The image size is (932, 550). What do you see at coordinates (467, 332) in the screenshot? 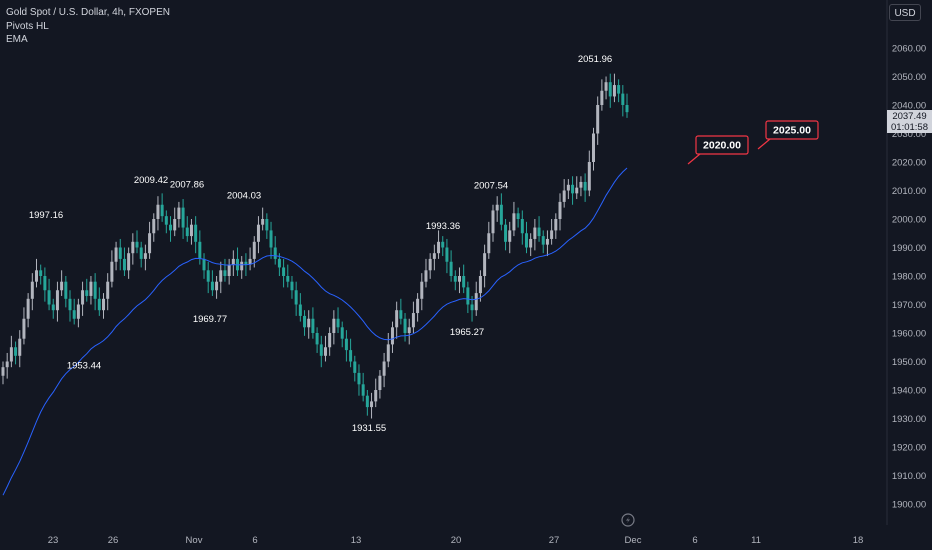
I see `pivot-label: 1965.27` at bounding box center [467, 332].